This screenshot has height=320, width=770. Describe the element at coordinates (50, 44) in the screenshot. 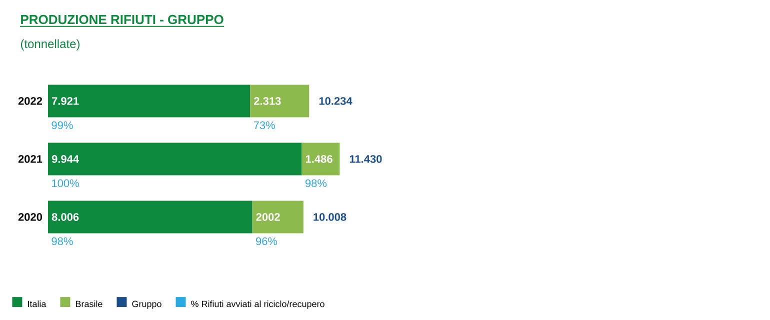

I see `chart-subtitle: (tonnellate)` at that location.